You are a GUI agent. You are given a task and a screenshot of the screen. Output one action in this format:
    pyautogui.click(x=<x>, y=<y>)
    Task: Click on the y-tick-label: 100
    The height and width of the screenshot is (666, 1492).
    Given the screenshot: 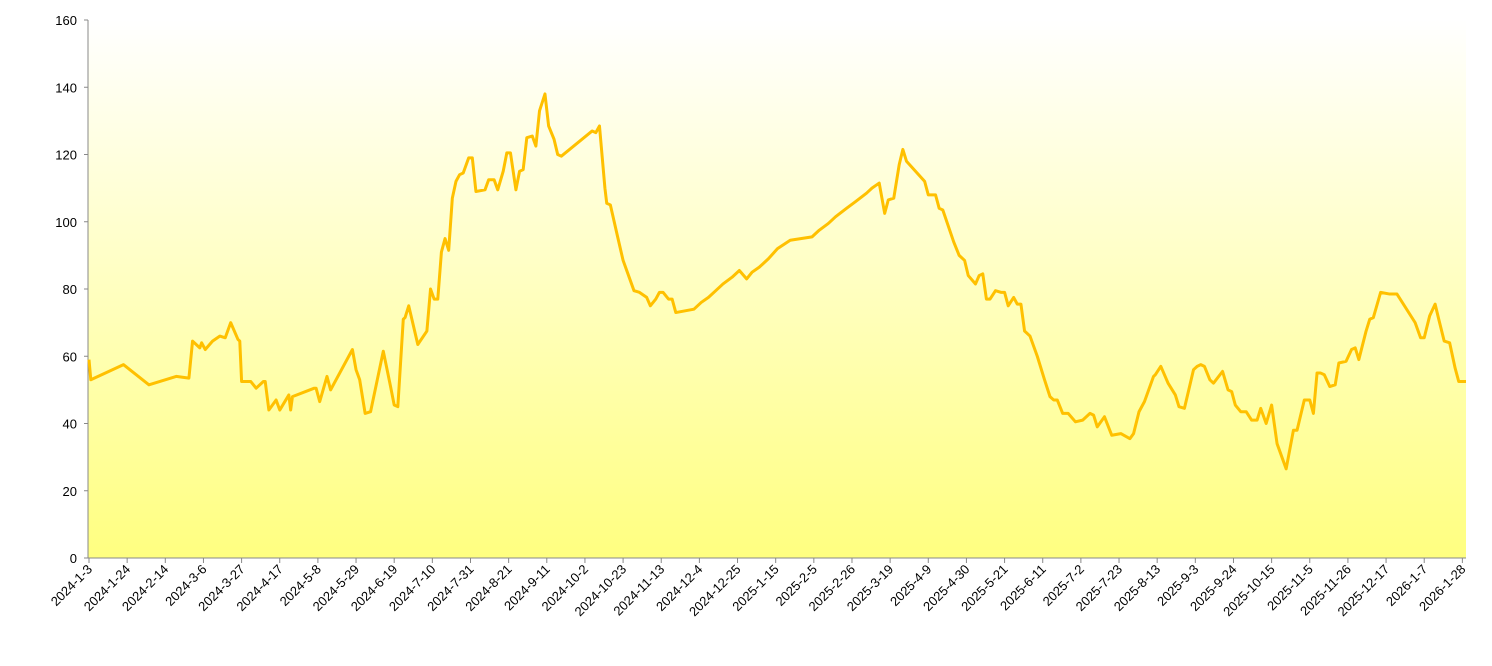 What is the action you would take?
    pyautogui.click(x=66, y=222)
    